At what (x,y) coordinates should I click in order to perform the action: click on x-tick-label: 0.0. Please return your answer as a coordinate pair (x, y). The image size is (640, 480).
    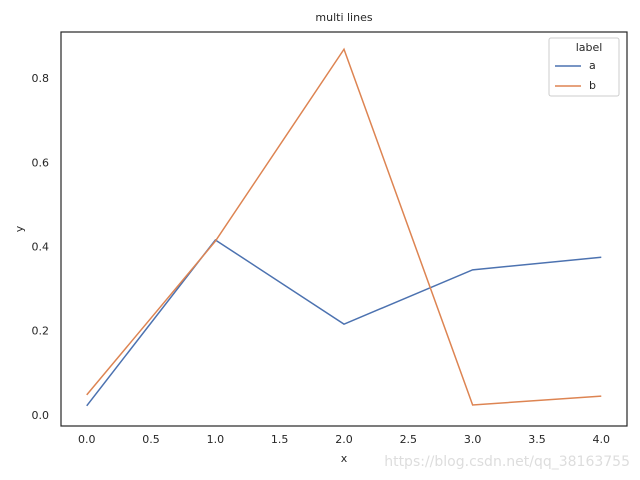
    Looking at the image, I should click on (87, 439).